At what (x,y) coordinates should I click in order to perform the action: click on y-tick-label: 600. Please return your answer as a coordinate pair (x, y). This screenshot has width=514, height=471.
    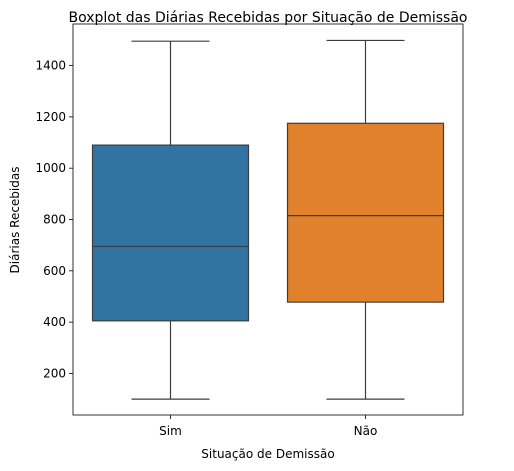
    Looking at the image, I should click on (54, 271).